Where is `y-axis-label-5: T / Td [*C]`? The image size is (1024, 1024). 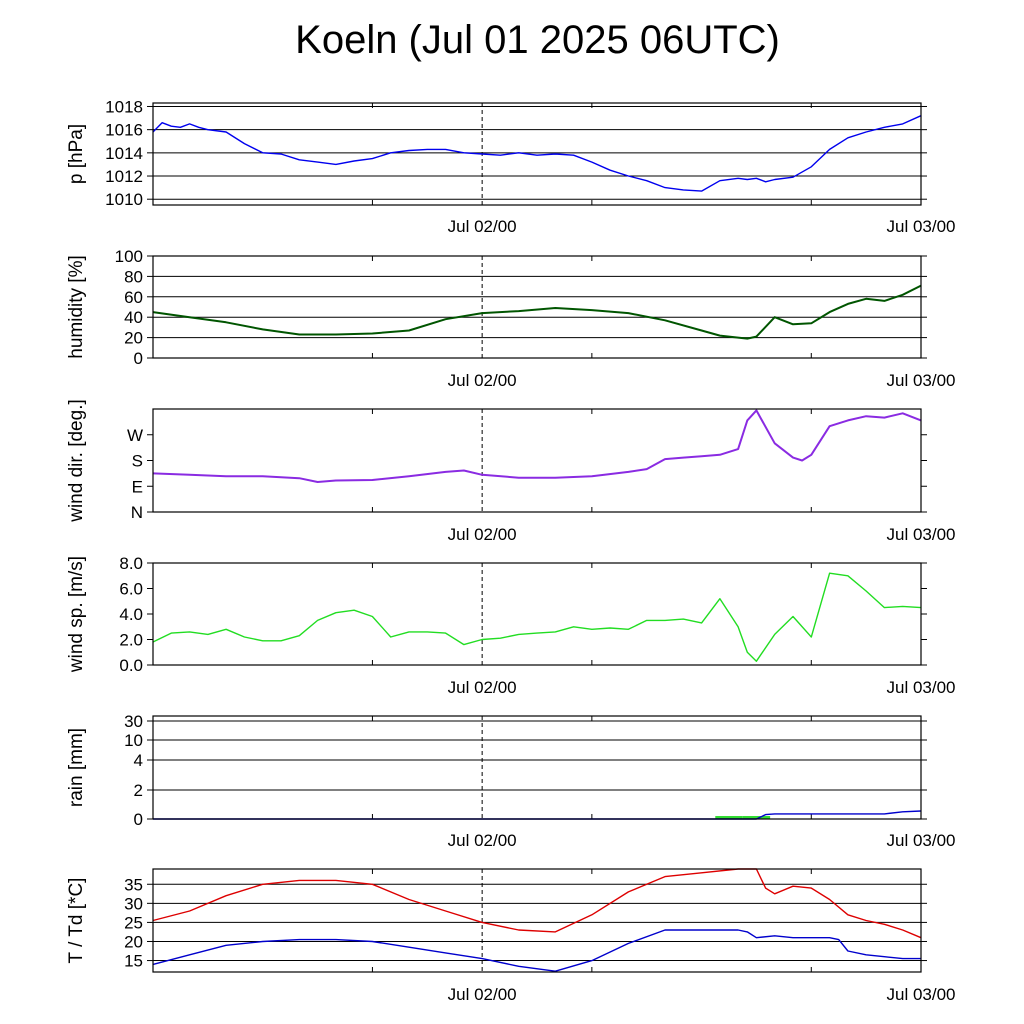 y-axis-label-5: T / Td [*C] is located at coordinates (76, 921).